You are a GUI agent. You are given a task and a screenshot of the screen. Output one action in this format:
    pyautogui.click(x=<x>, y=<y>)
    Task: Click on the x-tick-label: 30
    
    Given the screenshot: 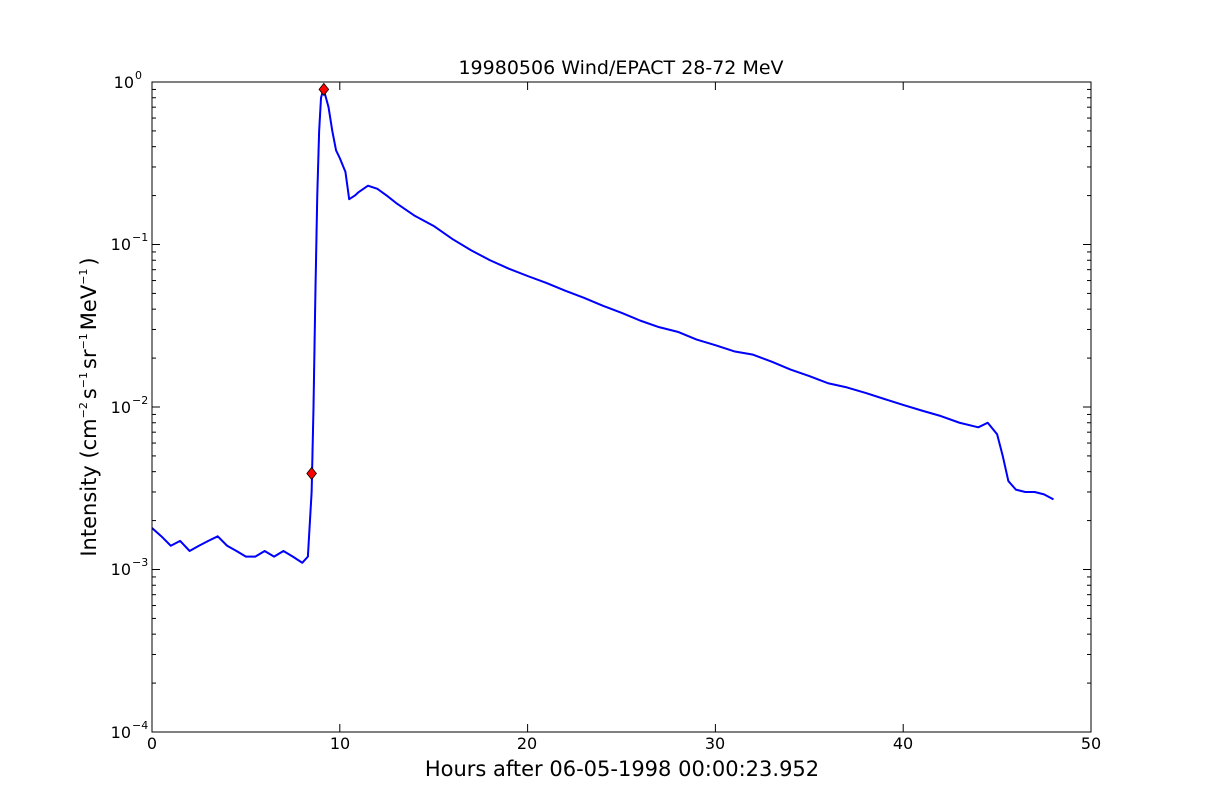 What is the action you would take?
    pyautogui.click(x=715, y=743)
    